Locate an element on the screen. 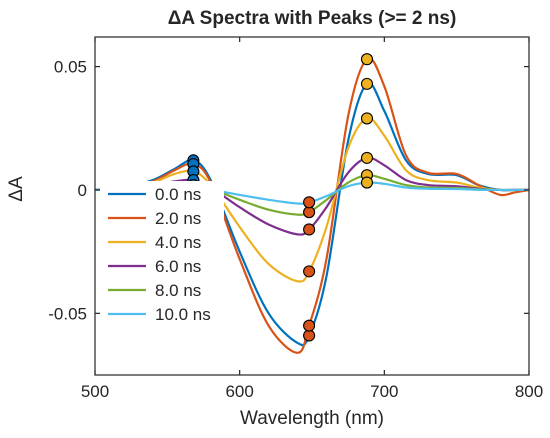  x-axis-label: Wavelength (nm) is located at coordinates (312, 418).